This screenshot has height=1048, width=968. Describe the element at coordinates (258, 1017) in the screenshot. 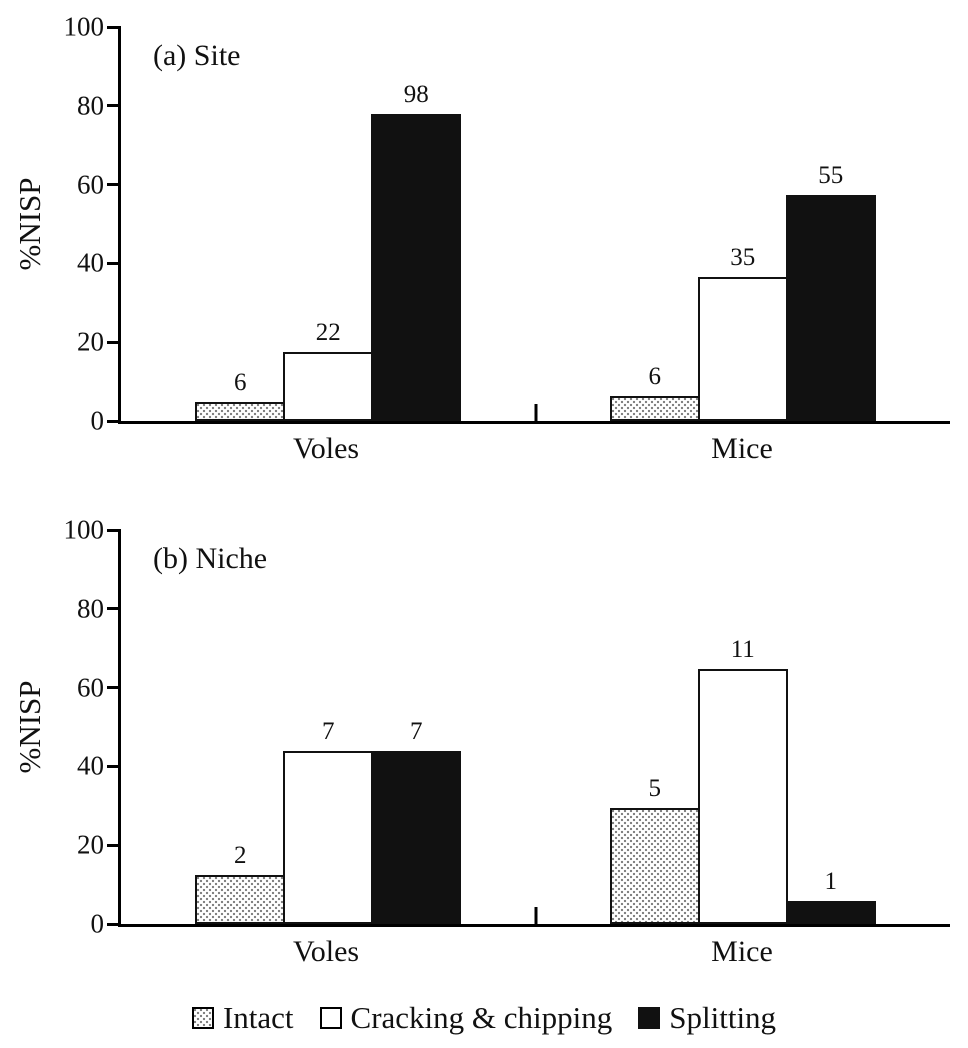

I see `legend-label: Intact` at that location.